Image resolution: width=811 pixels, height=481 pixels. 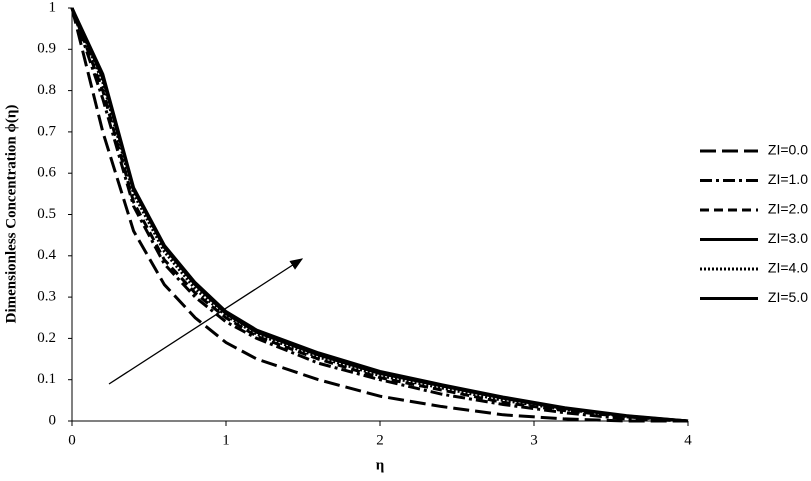 What do you see at coordinates (788, 150) in the screenshot?
I see `legend-label: ZI=0.0` at bounding box center [788, 150].